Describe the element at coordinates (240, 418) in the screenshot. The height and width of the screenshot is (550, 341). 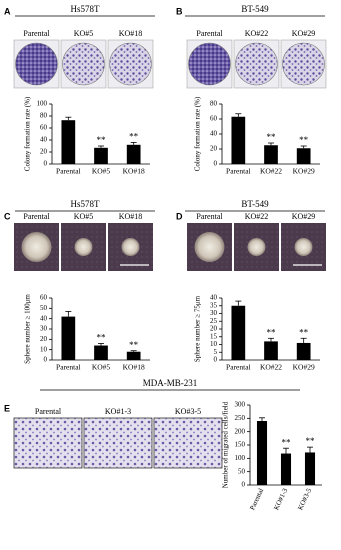
I see `y-tick-label: 250` at that location.